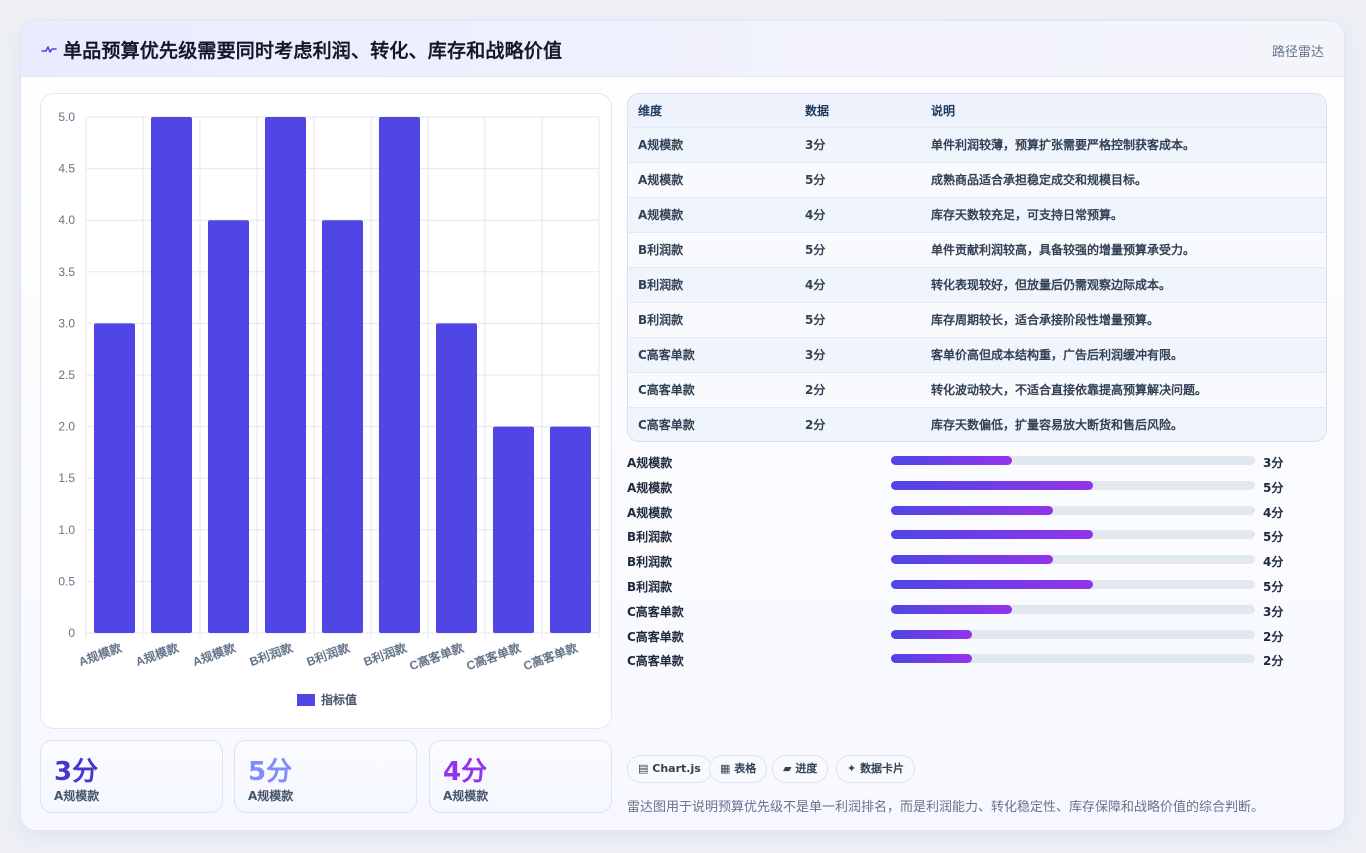 This screenshot has width=1366, height=853. Describe the element at coordinates (66, 323) in the screenshot. I see `y-tick-label: 3.0` at that location.